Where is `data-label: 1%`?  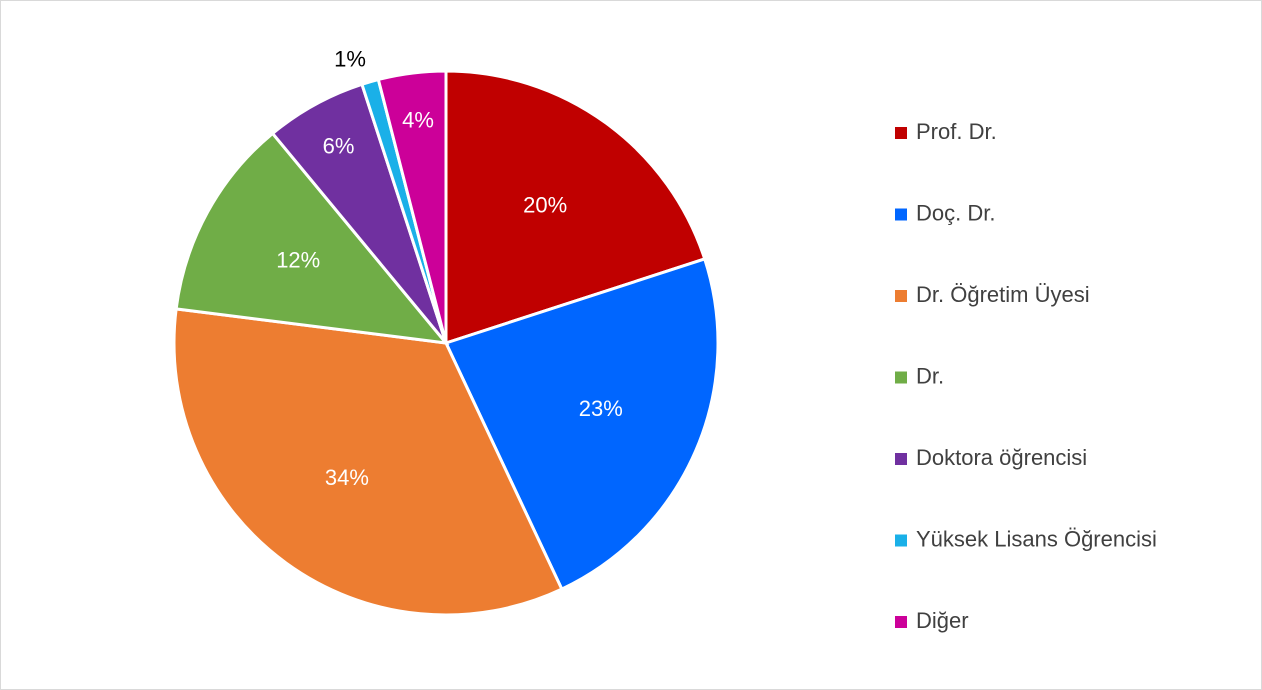 data-label: 1% is located at coordinates (350, 58).